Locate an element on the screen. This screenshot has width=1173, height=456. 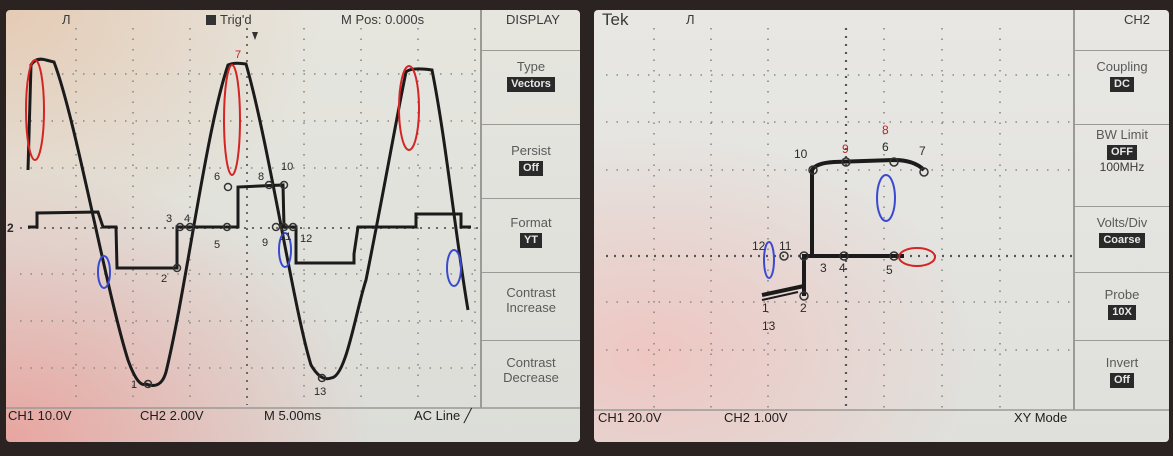
probe-value: 10X is located at coordinates (1122, 312).